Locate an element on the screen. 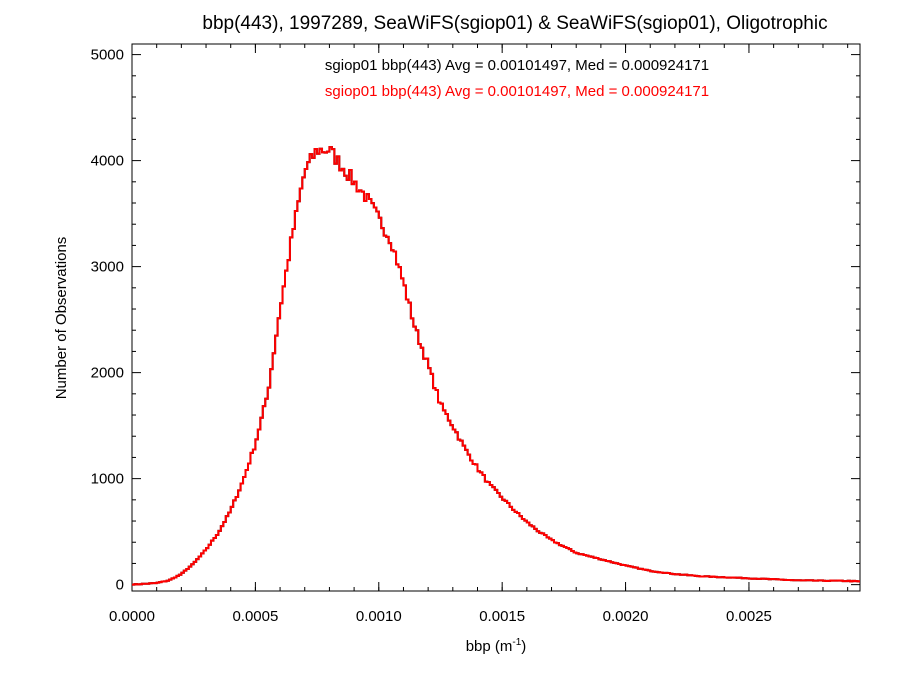  y-tick-label: 0 is located at coordinates (120, 585).